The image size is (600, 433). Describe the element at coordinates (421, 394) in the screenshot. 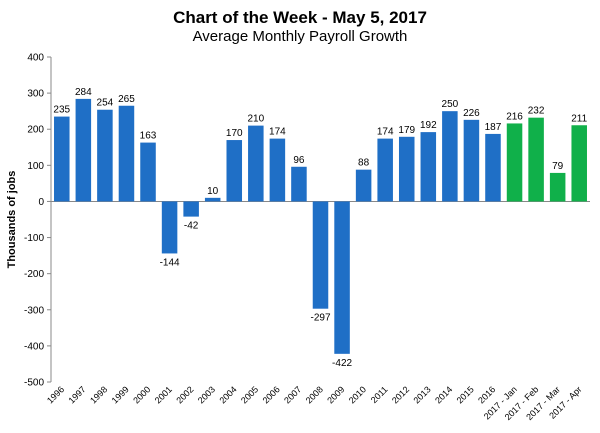

I see `x-tick-label: 2013` at that location.